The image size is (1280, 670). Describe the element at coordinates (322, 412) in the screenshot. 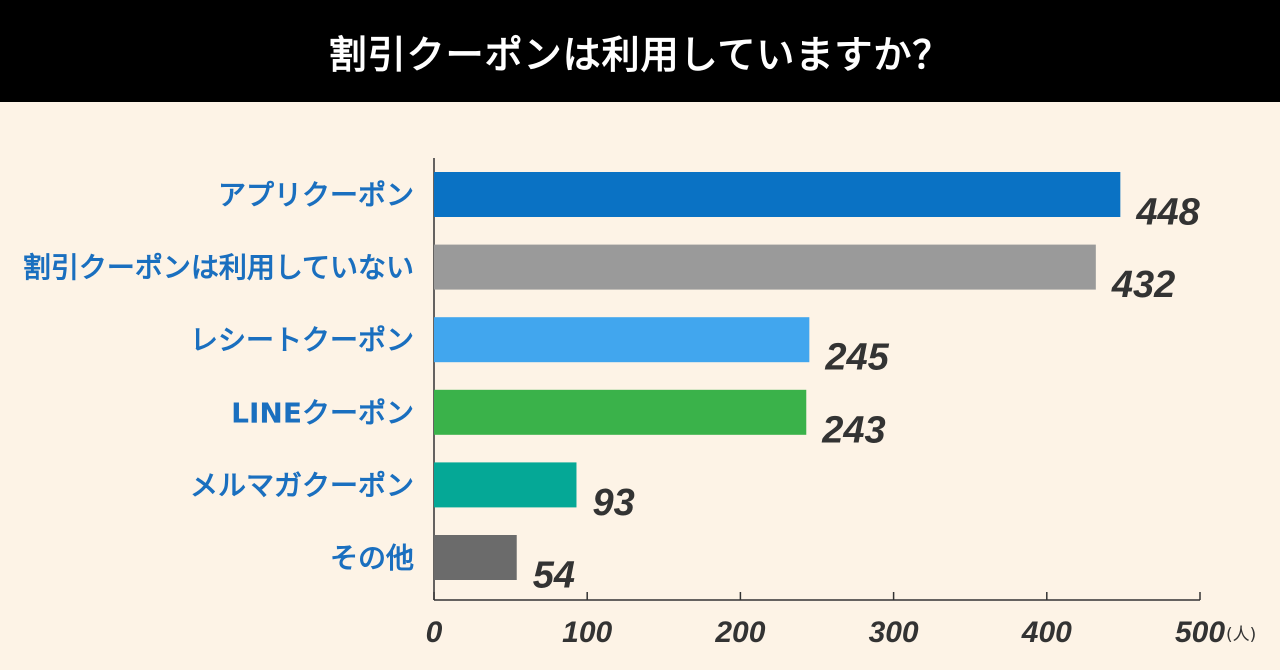

I see `category-label: LINEクーポン` at that location.